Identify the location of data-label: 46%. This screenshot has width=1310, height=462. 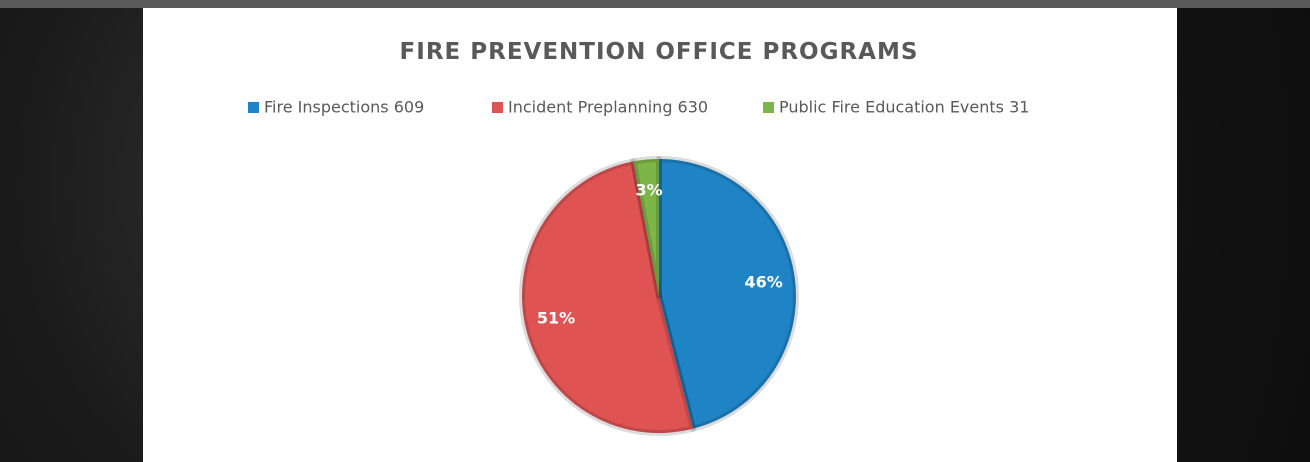
(764, 281).